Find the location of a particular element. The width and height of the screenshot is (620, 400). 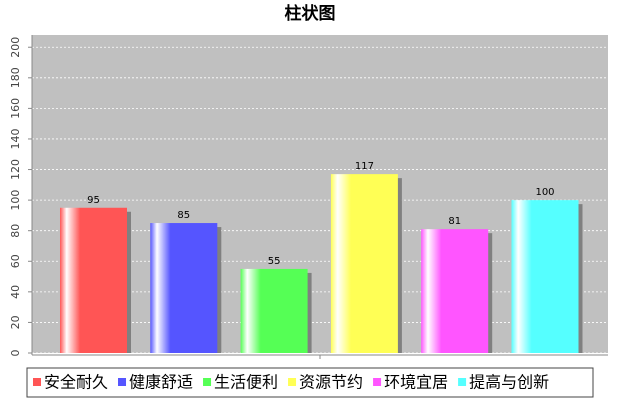

legend-label: 健康舒适 is located at coordinates (161, 382).